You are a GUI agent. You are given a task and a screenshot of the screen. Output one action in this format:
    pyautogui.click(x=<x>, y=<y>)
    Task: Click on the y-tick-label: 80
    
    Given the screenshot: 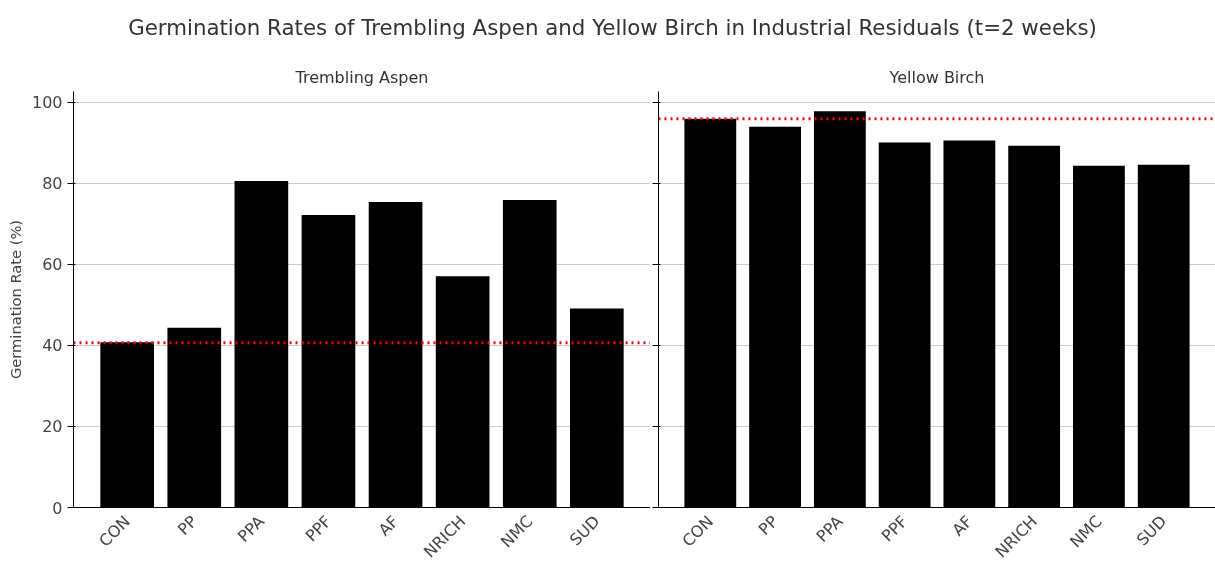 What is the action you would take?
    pyautogui.click(x=52, y=184)
    